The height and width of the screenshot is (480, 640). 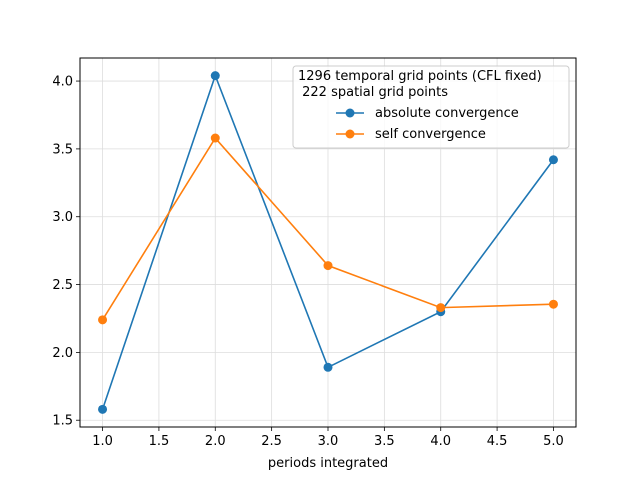 What do you see at coordinates (159, 441) in the screenshot?
I see `x-tick-label: 1.5` at bounding box center [159, 441].